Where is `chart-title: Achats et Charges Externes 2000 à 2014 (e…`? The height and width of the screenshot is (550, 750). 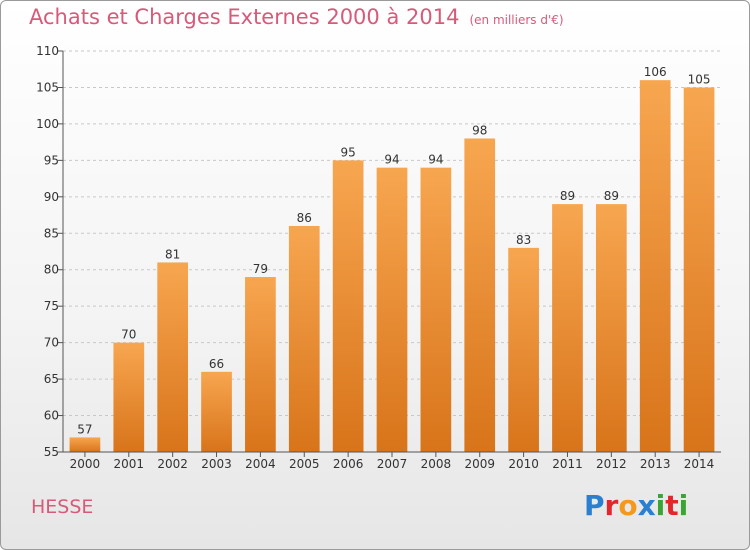
chart-title: Achats et Charges Externes 2000 à 2014 (e… is located at coordinates (296, 17).